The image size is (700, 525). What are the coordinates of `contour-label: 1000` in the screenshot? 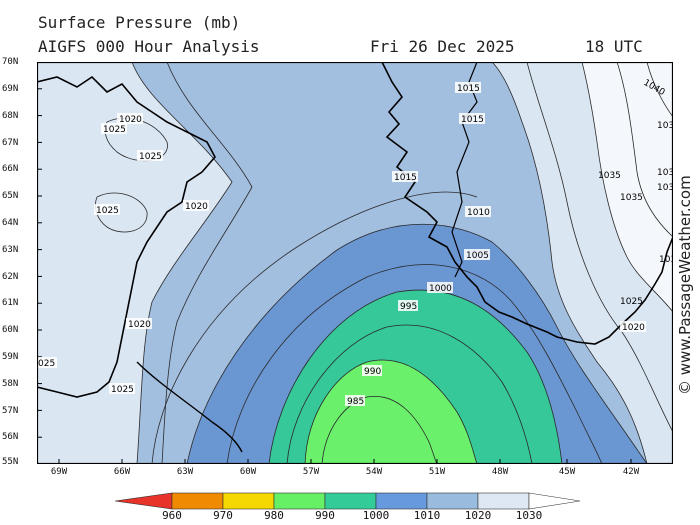 It's located at (440, 288).